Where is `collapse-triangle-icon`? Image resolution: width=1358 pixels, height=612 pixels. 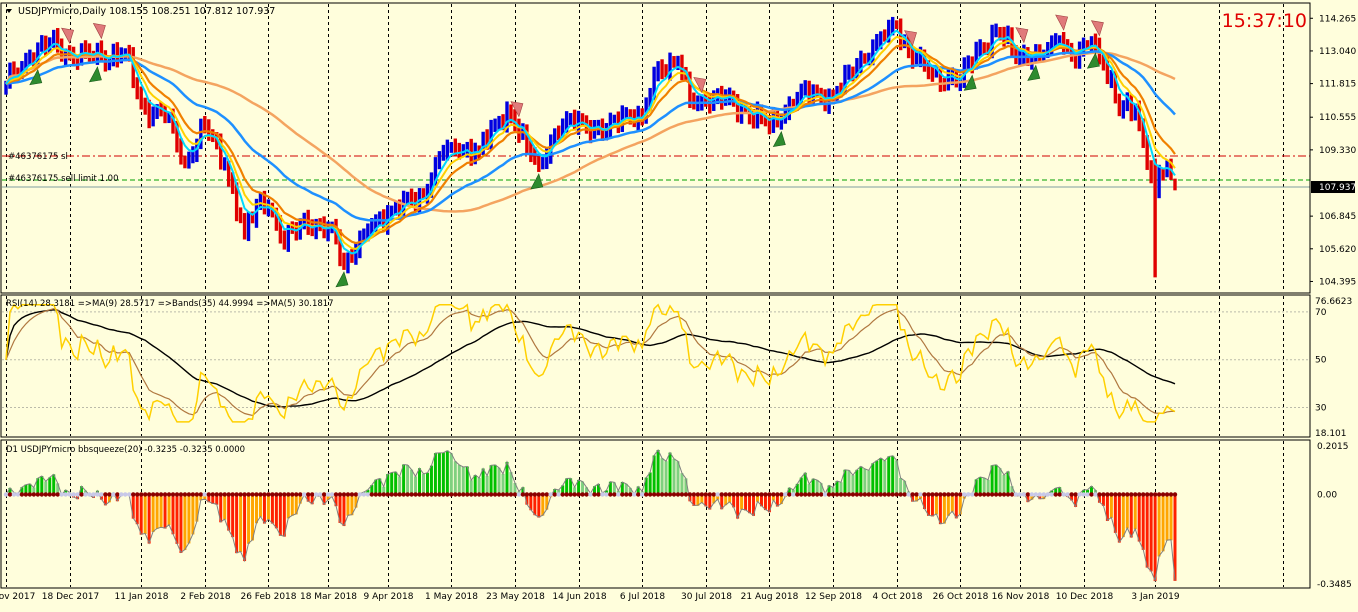
collapse-triangle-icon is located at coordinates (9, 11).